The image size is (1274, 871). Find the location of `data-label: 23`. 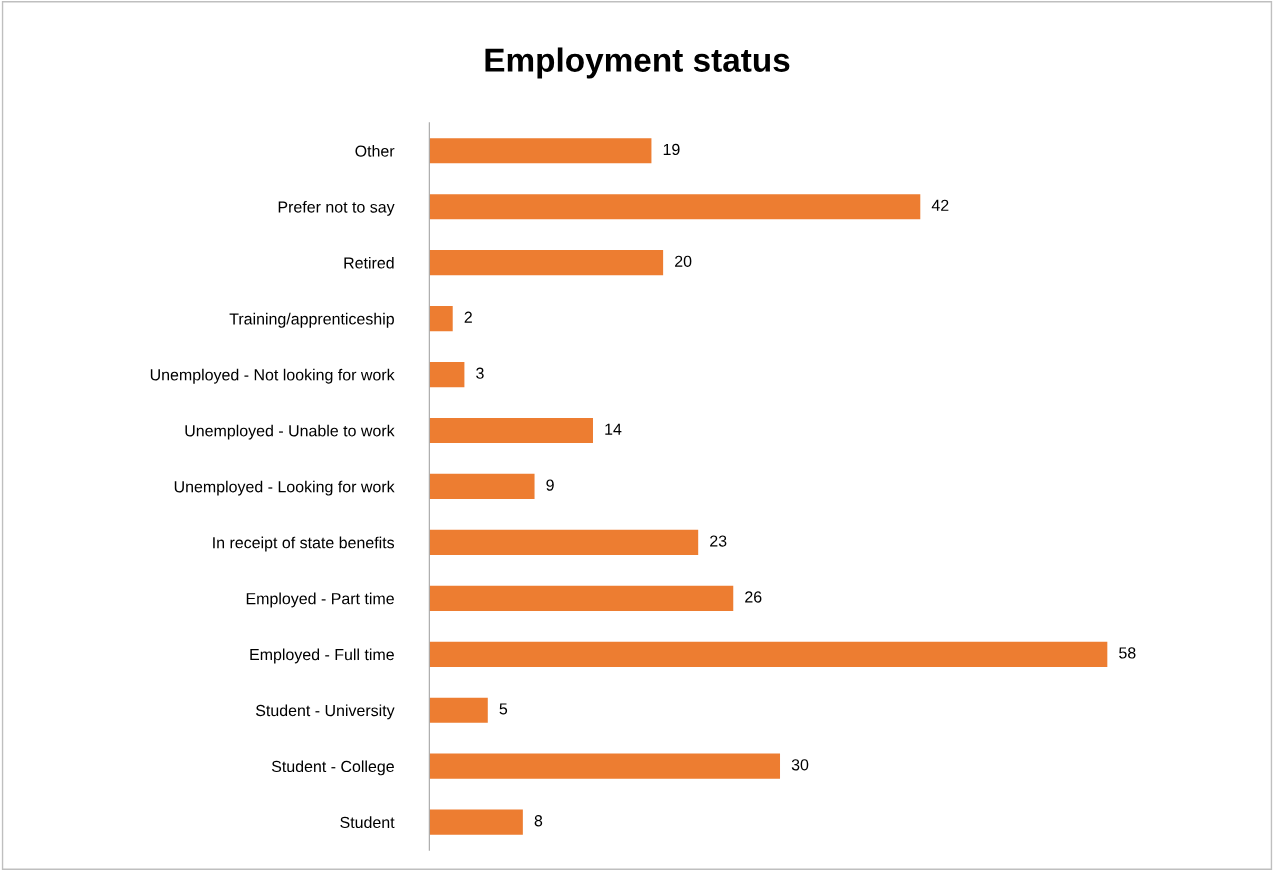

data-label: 23 is located at coordinates (718, 541).